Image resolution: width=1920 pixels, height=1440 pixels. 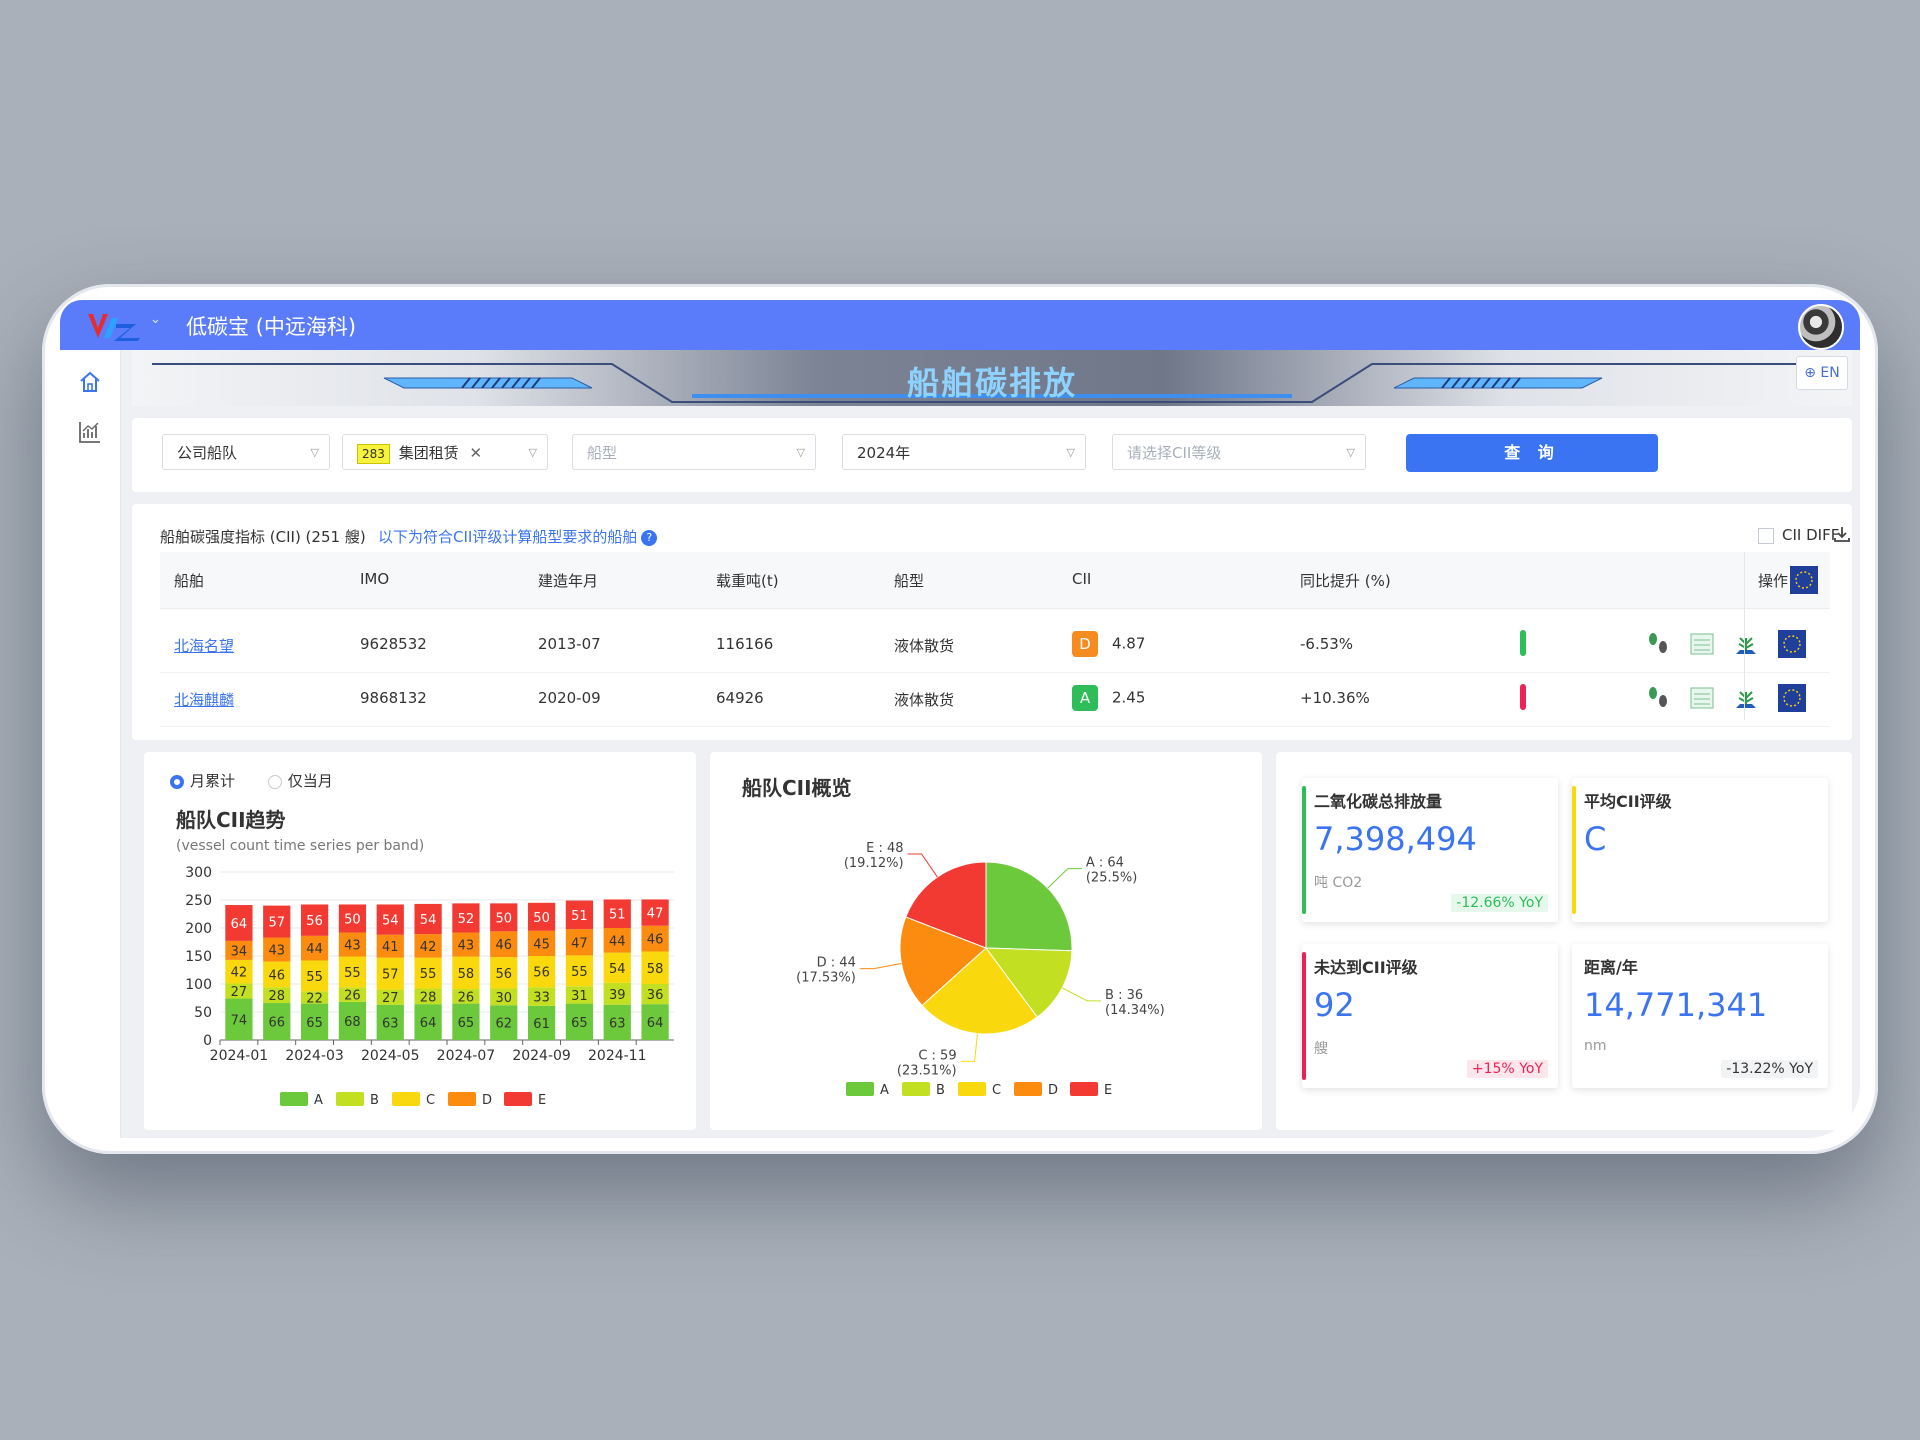 I want to click on app-switch-chevron-down-icon: ⌄, so click(x=155, y=319).